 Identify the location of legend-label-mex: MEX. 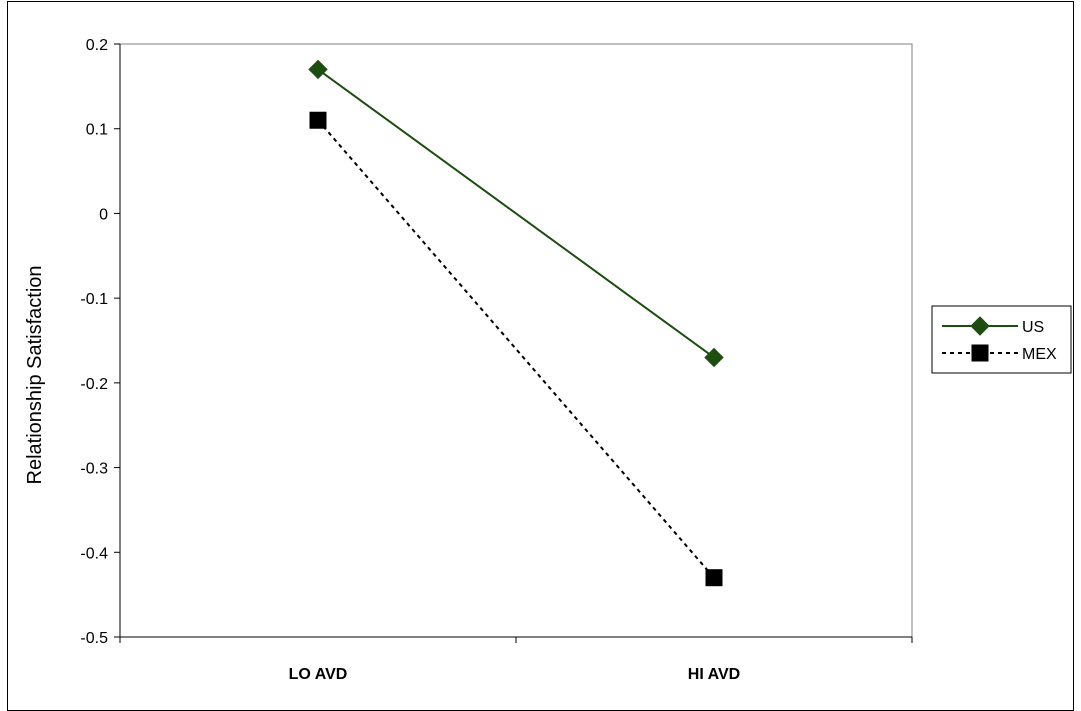
(1039, 354).